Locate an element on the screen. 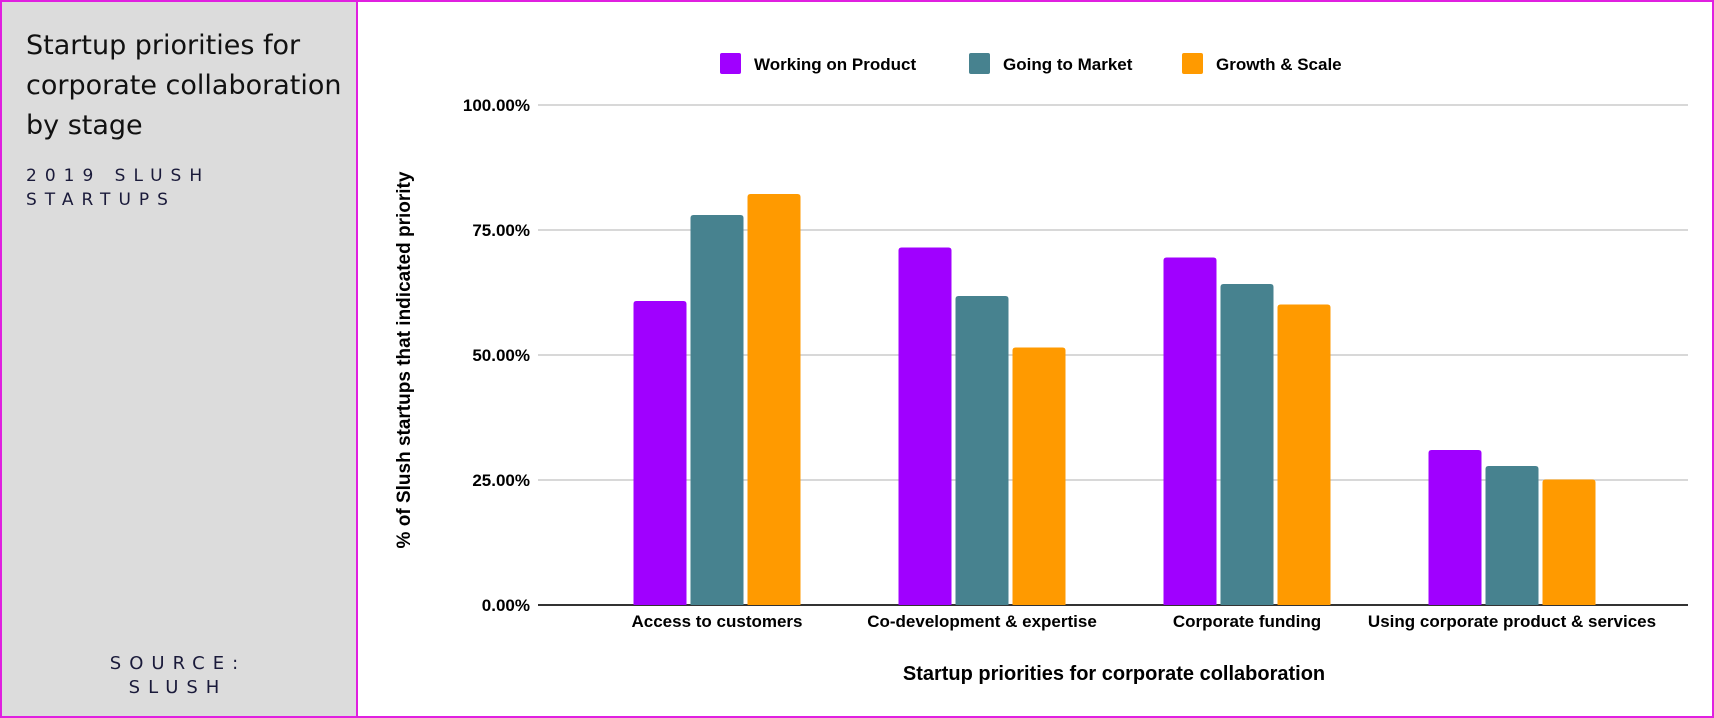 This screenshot has height=718, width=1714. legend-label: Growth & Scale is located at coordinates (1279, 64).